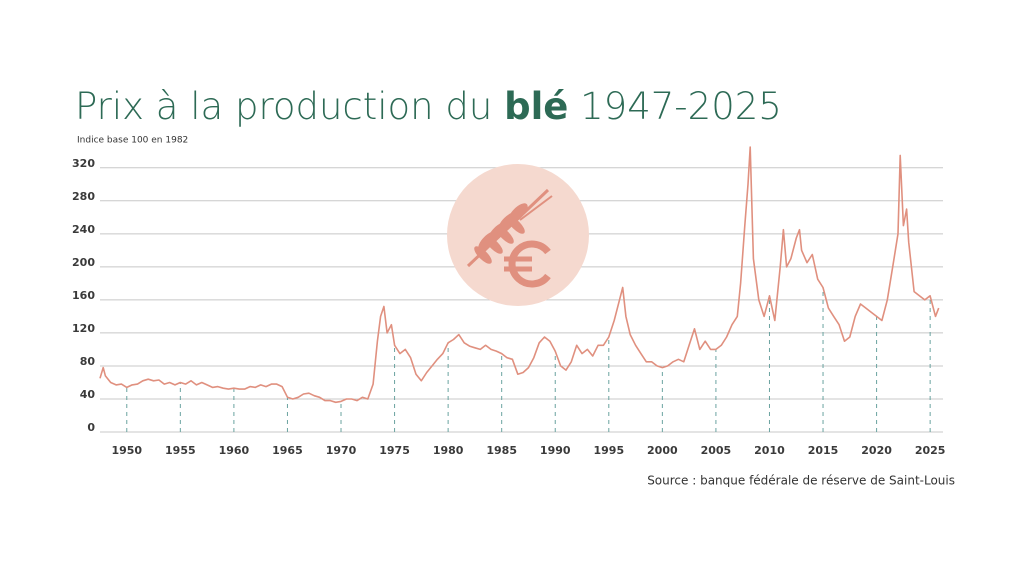  Describe the element at coordinates (83, 295) in the screenshot. I see `y-tick-label: 160` at that location.